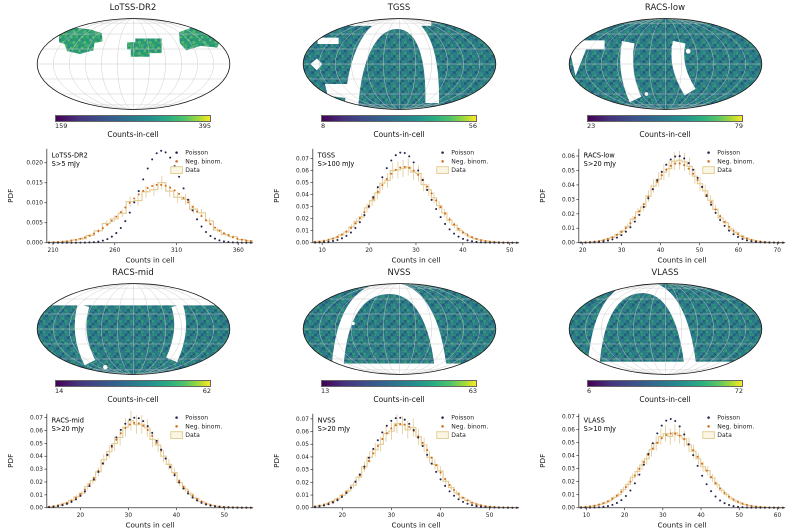  Describe the element at coordinates (59, 391) in the screenshot. I see `colorbar-min: 14` at that location.